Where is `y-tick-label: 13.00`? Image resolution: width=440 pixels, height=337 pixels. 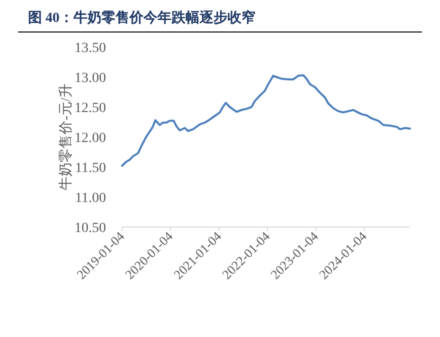
y-tick-label: 13.00 is located at coordinates (90, 78).